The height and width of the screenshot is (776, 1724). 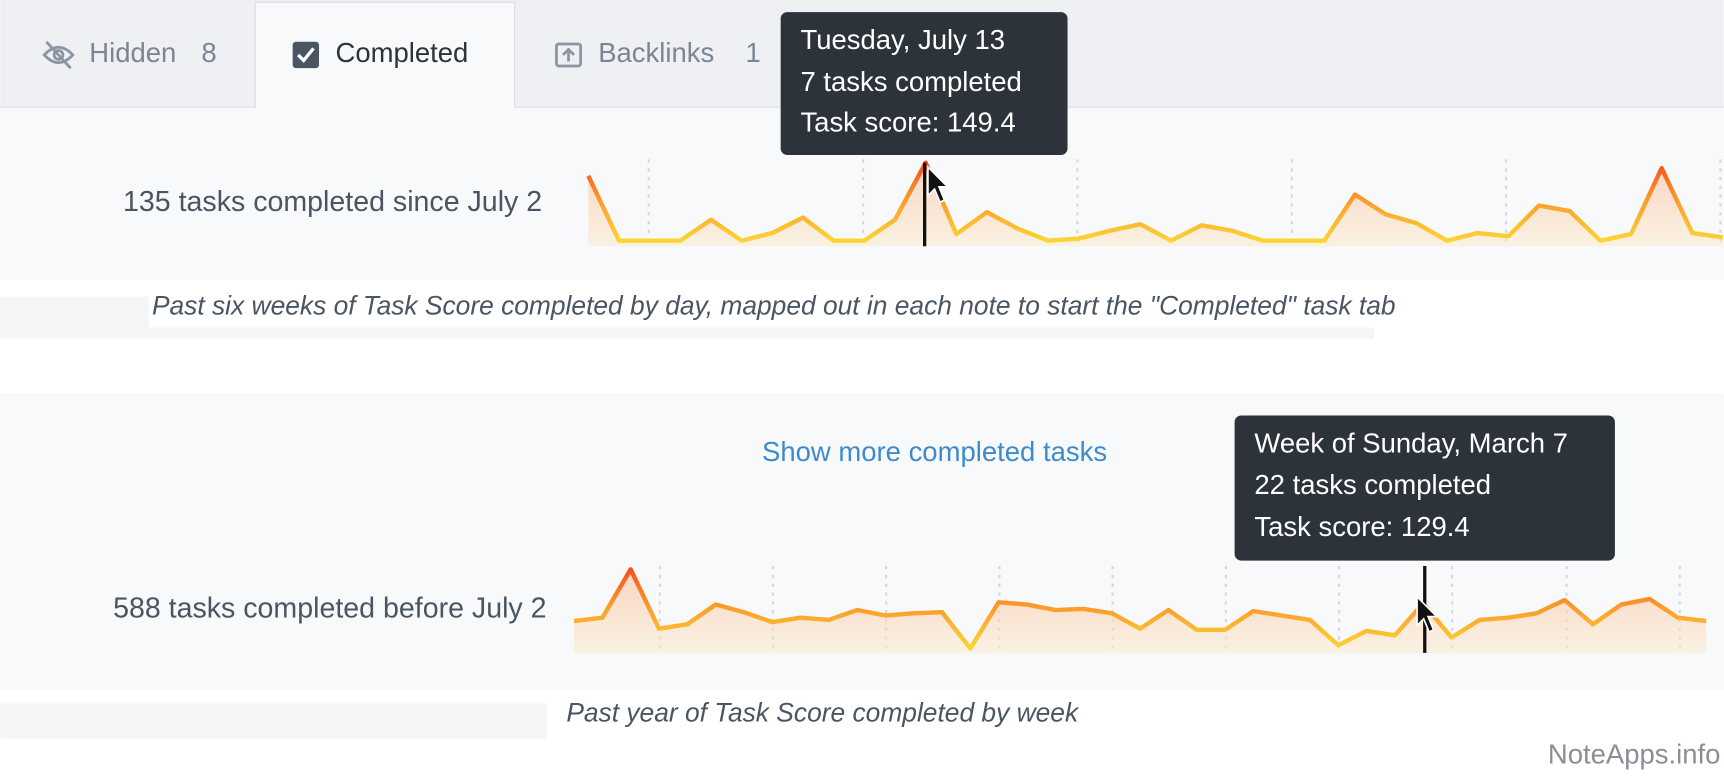 What do you see at coordinates (1411, 442) in the screenshot?
I see `tooltip-title: Week of Sunday, March 7` at bounding box center [1411, 442].